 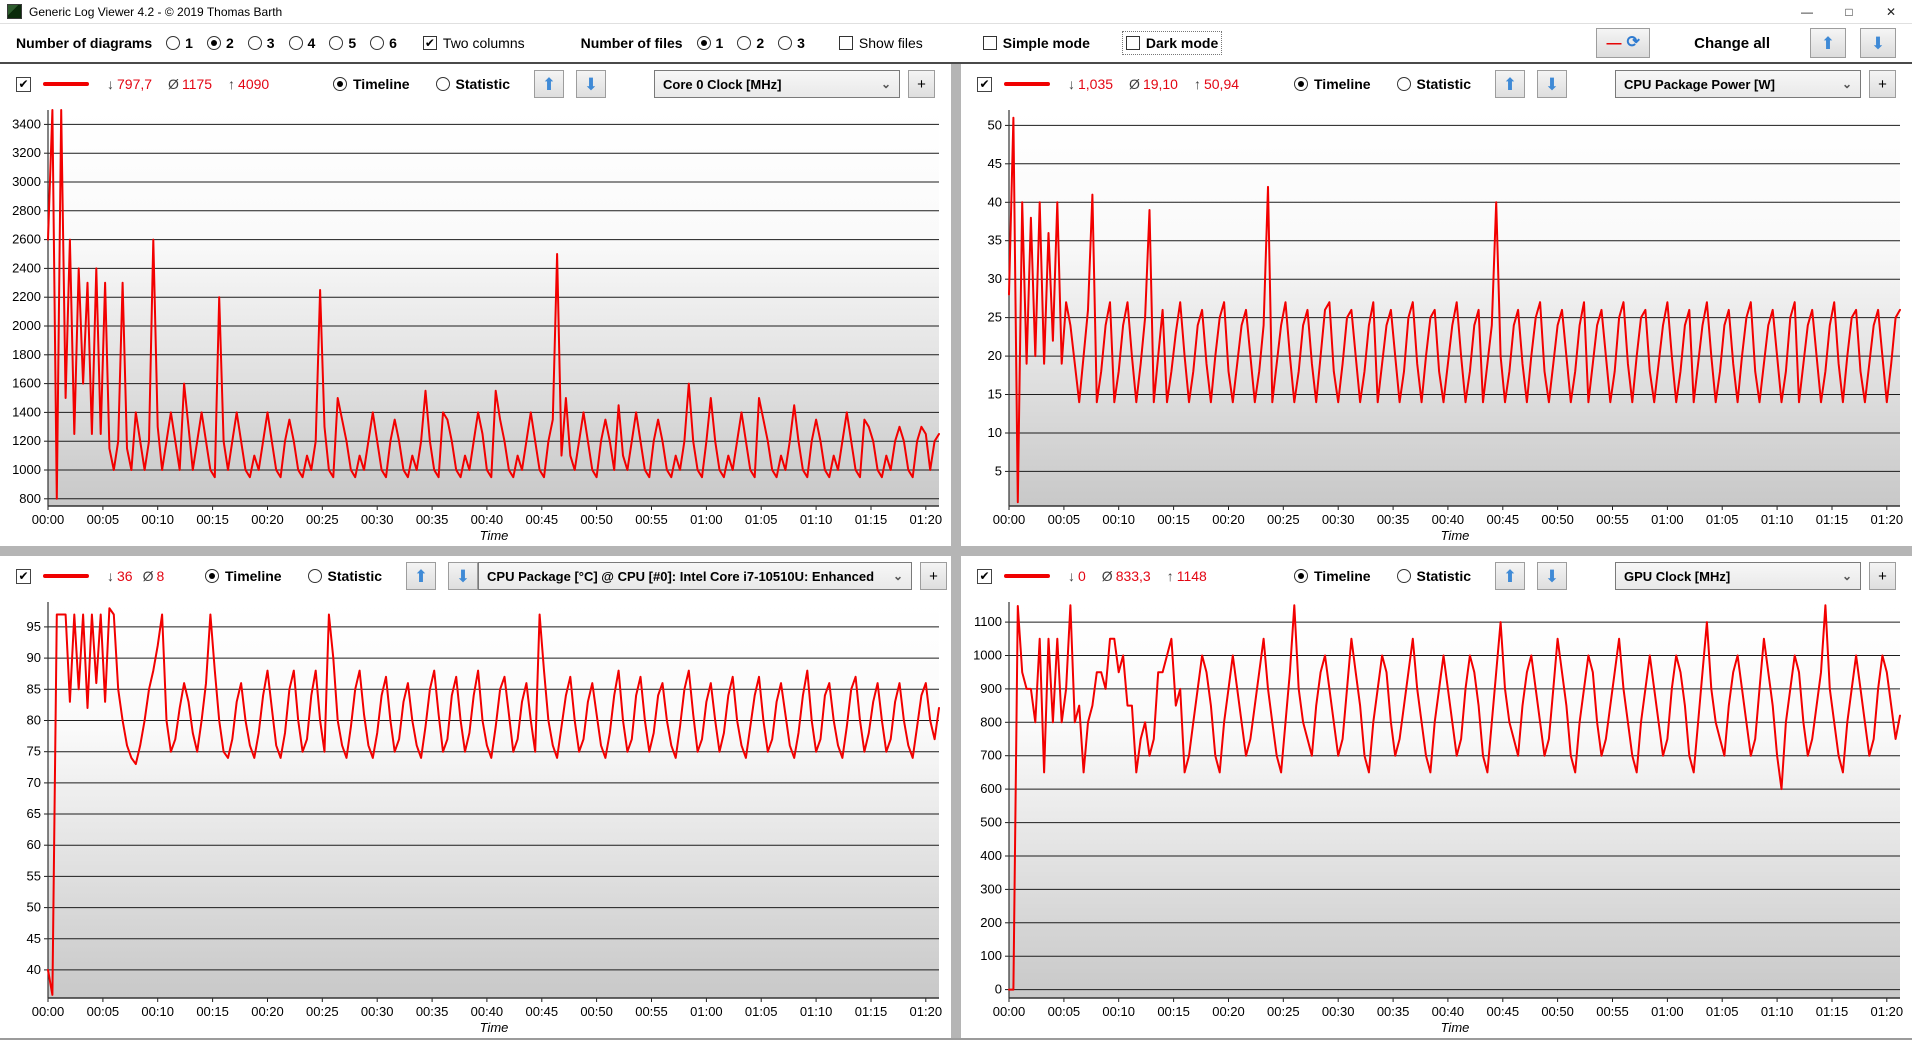 What do you see at coordinates (845, 43) in the screenshot?
I see `checkbox-icon` at bounding box center [845, 43].